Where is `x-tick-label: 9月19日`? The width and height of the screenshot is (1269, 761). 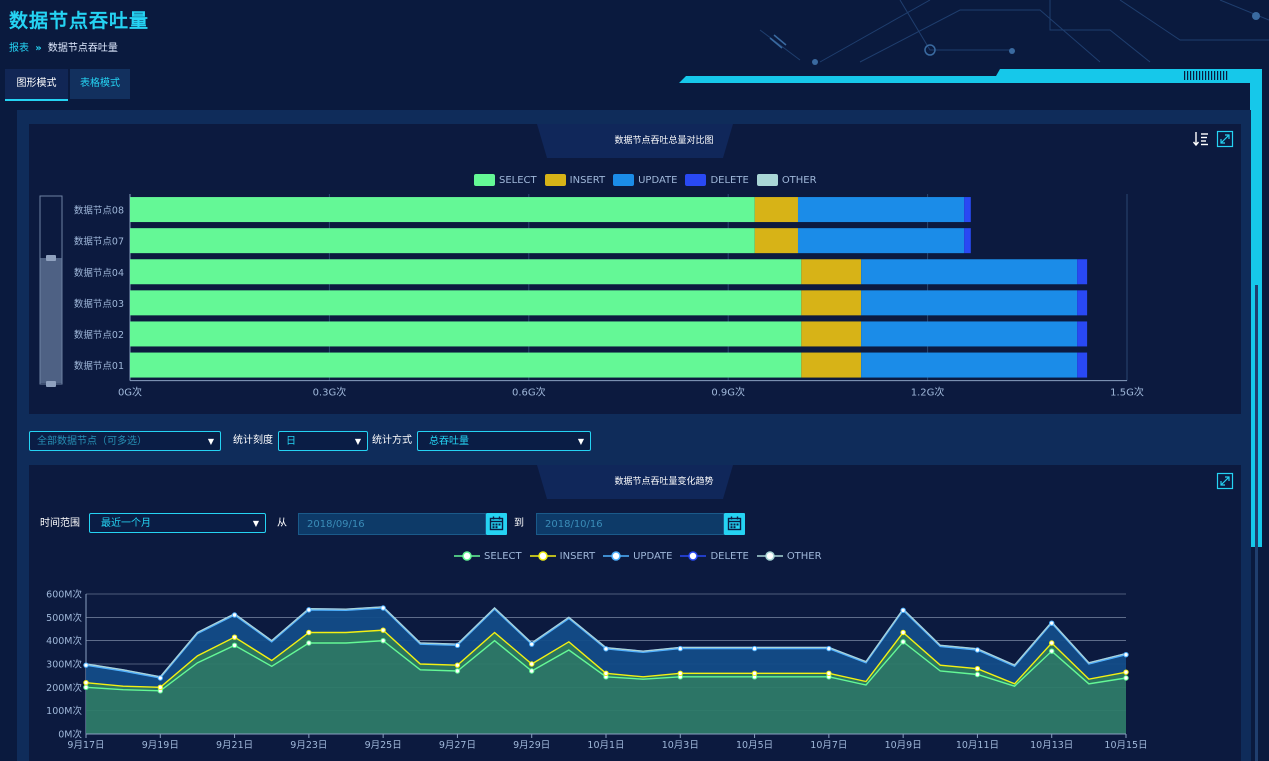 x-tick-label: 9月19日 is located at coordinates (160, 745).